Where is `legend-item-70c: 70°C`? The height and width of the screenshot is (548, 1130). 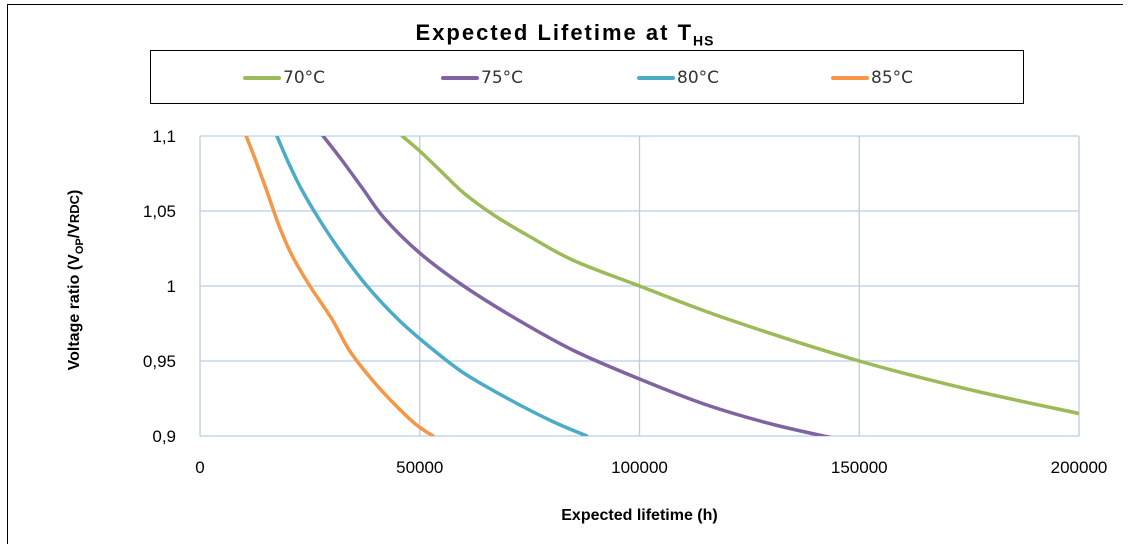 legend-item-70c: 70°C is located at coordinates (284, 78).